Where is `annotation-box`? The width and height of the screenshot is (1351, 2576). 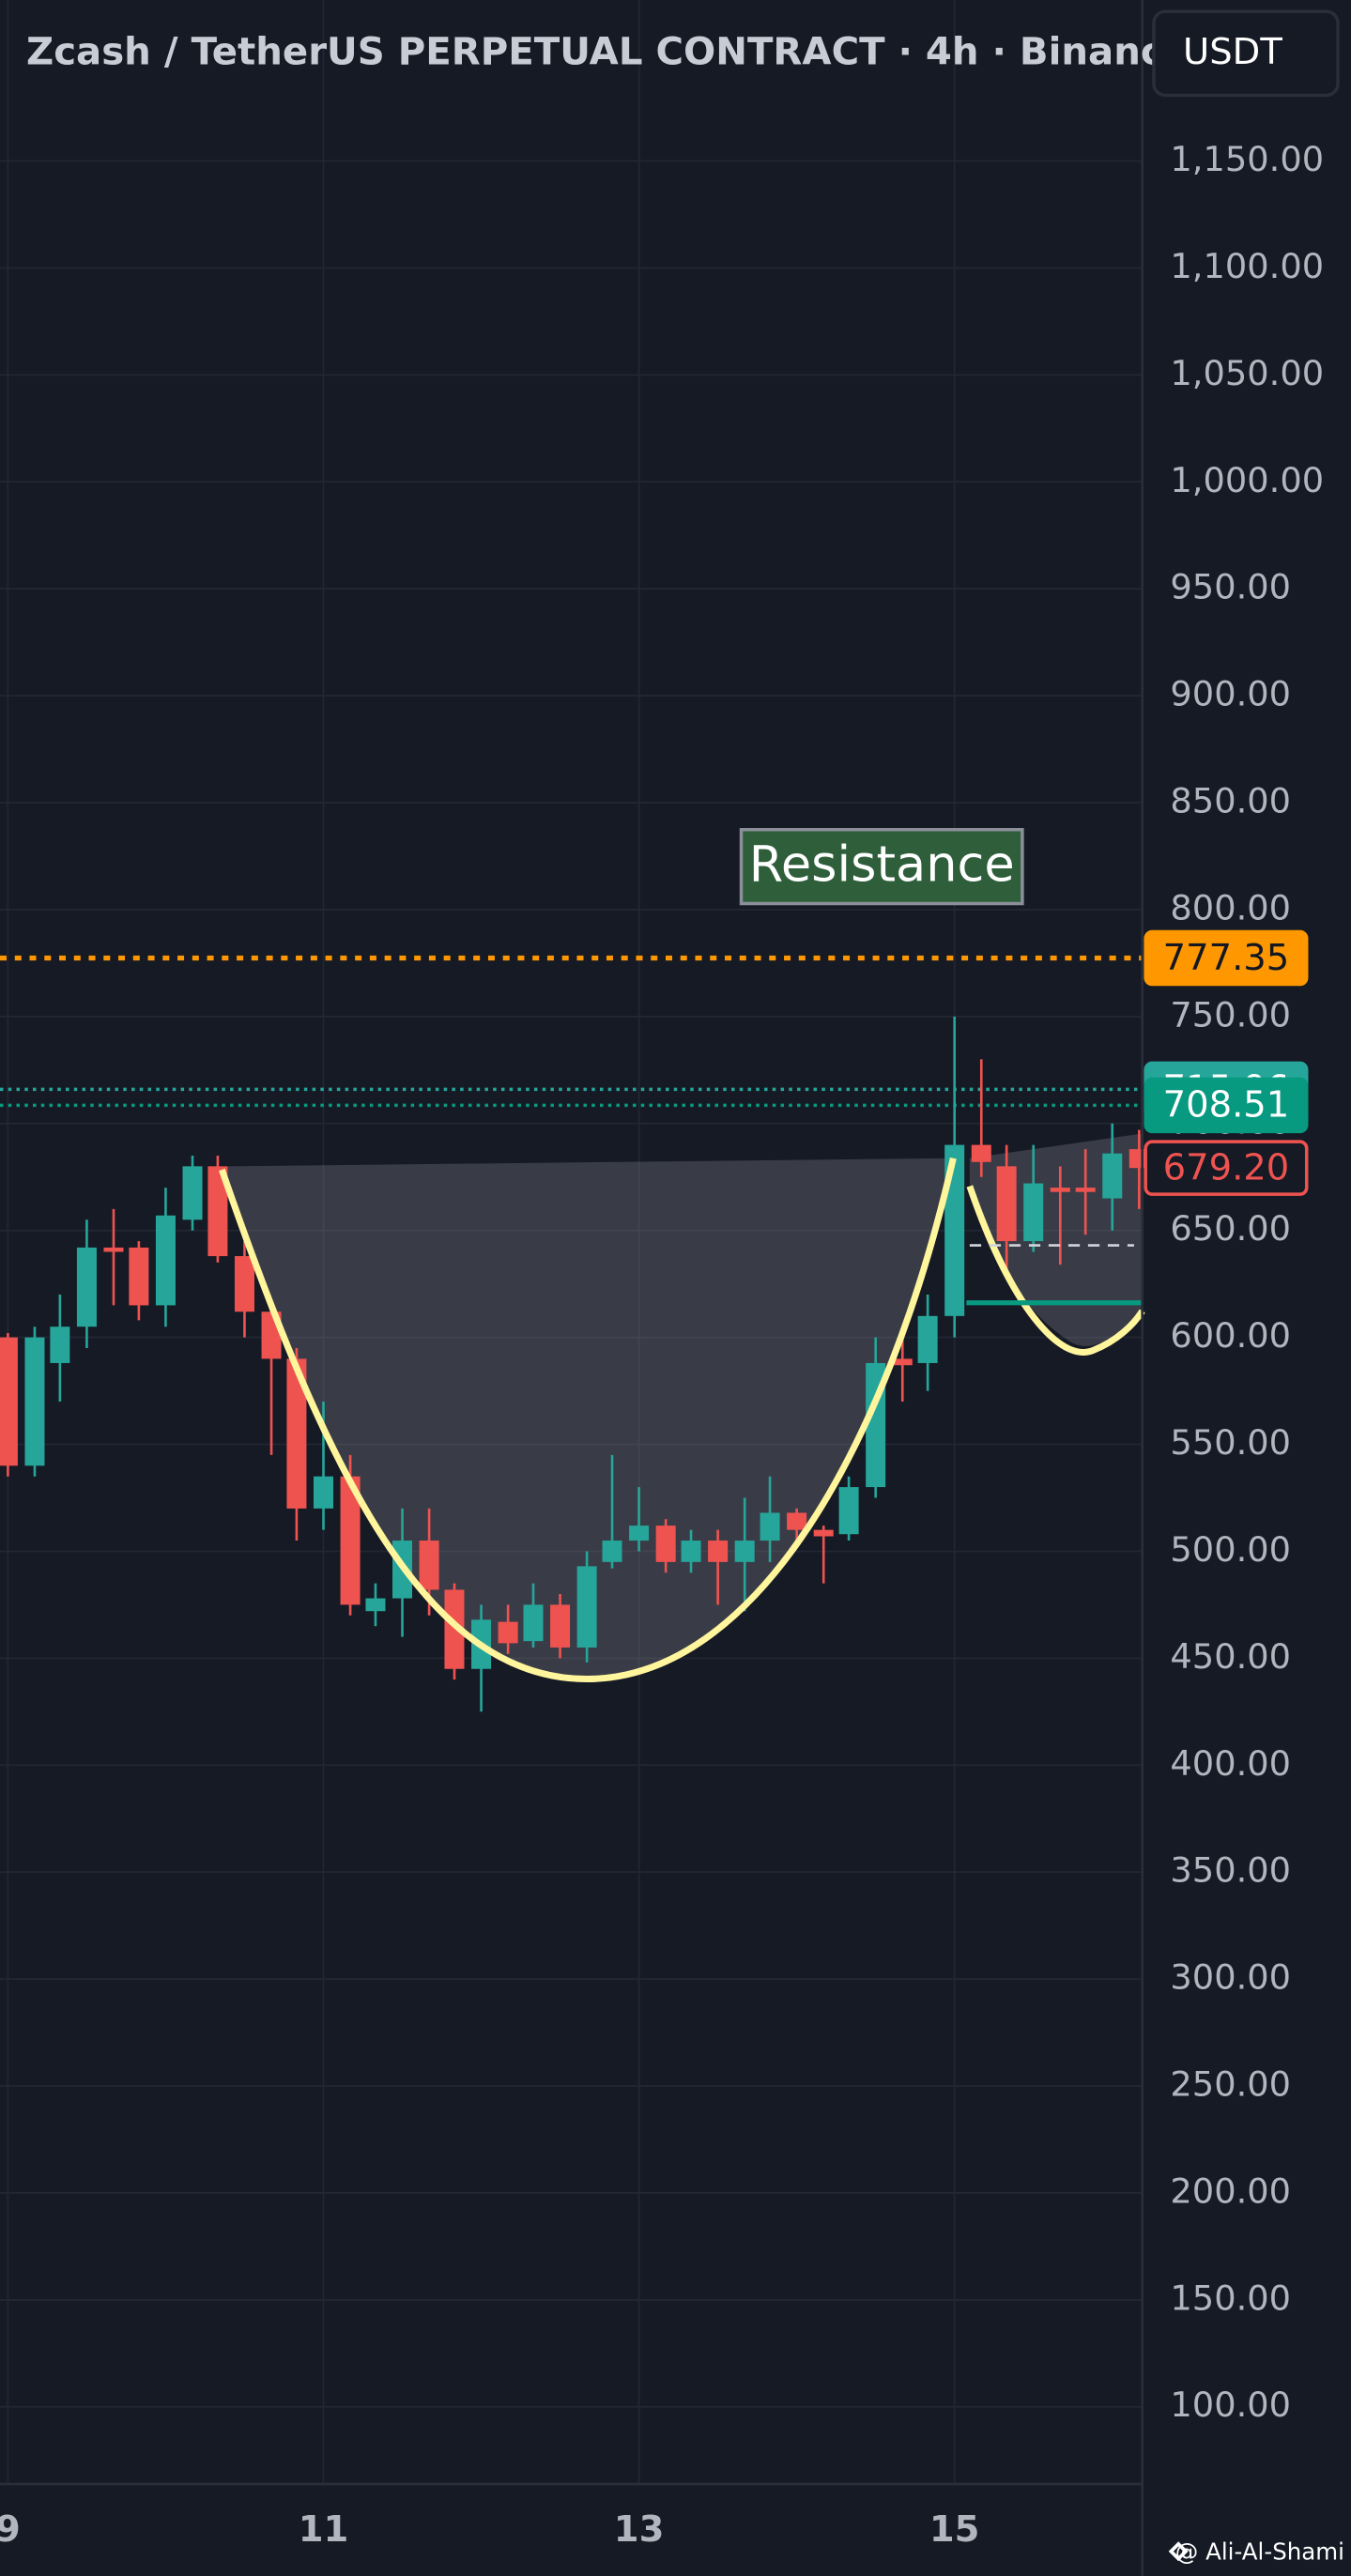
annotation-box is located at coordinates (882, 867).